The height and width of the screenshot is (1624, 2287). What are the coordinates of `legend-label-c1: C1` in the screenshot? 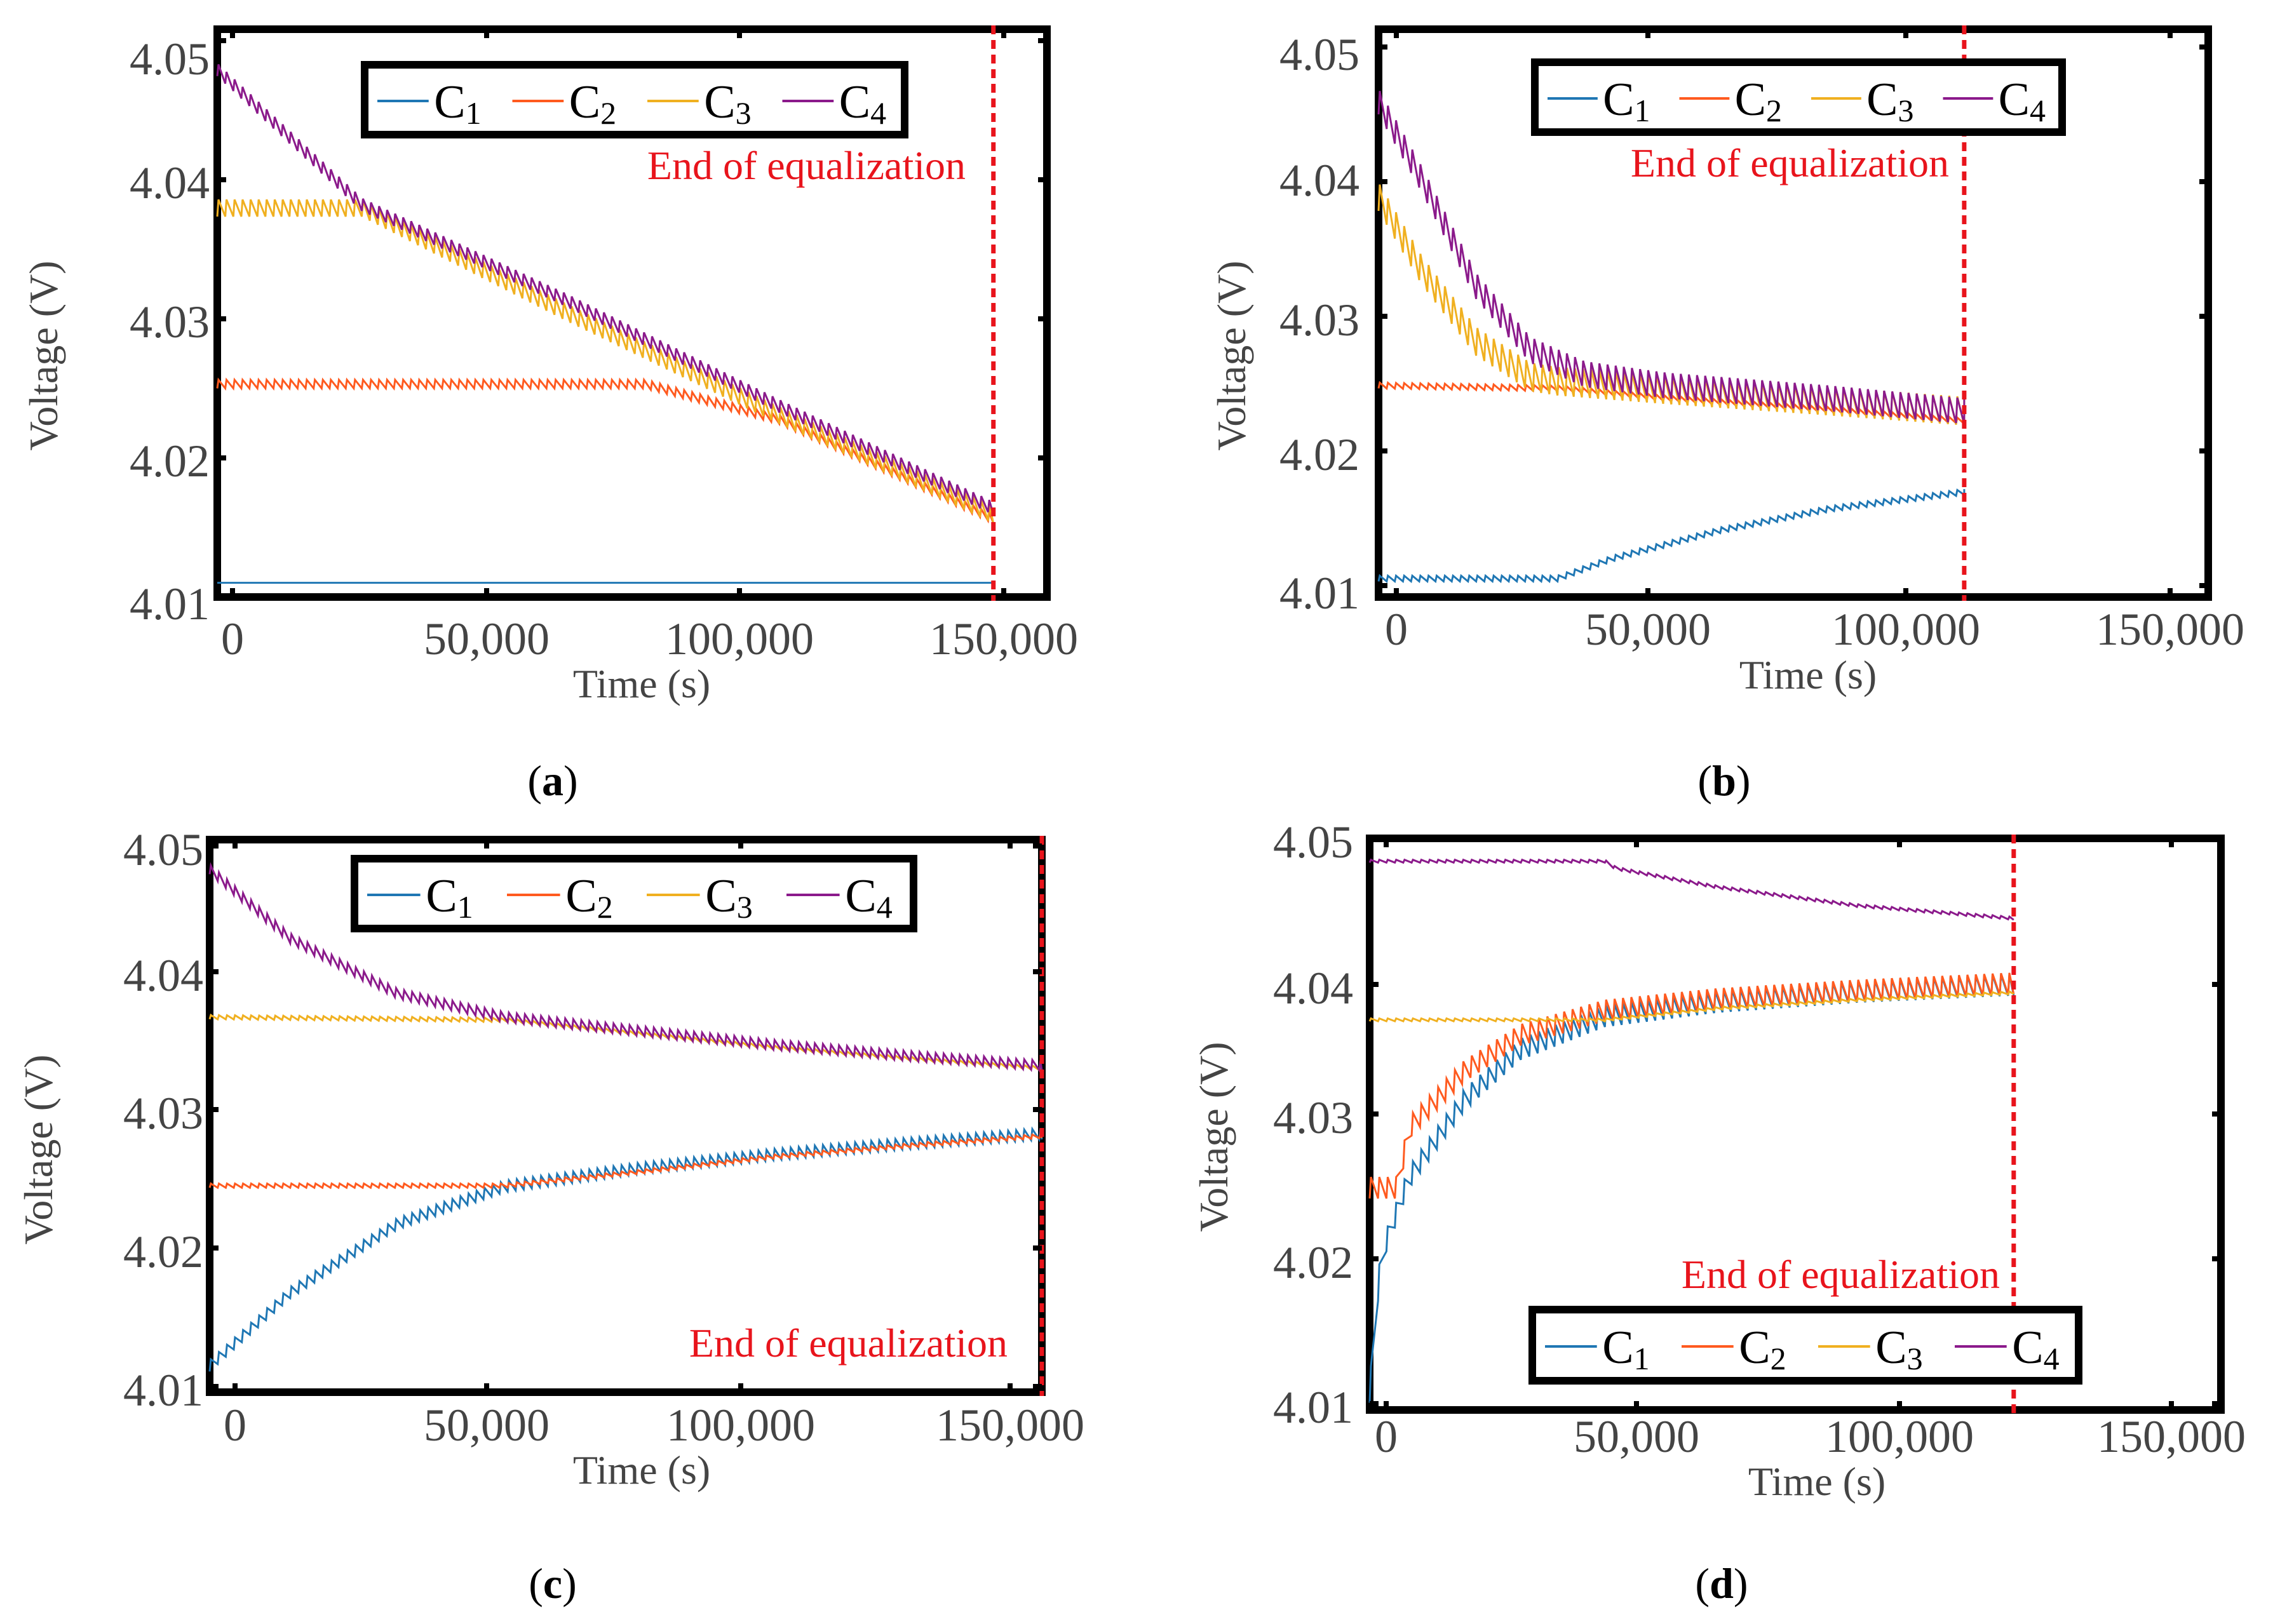 It's located at (1626, 101).